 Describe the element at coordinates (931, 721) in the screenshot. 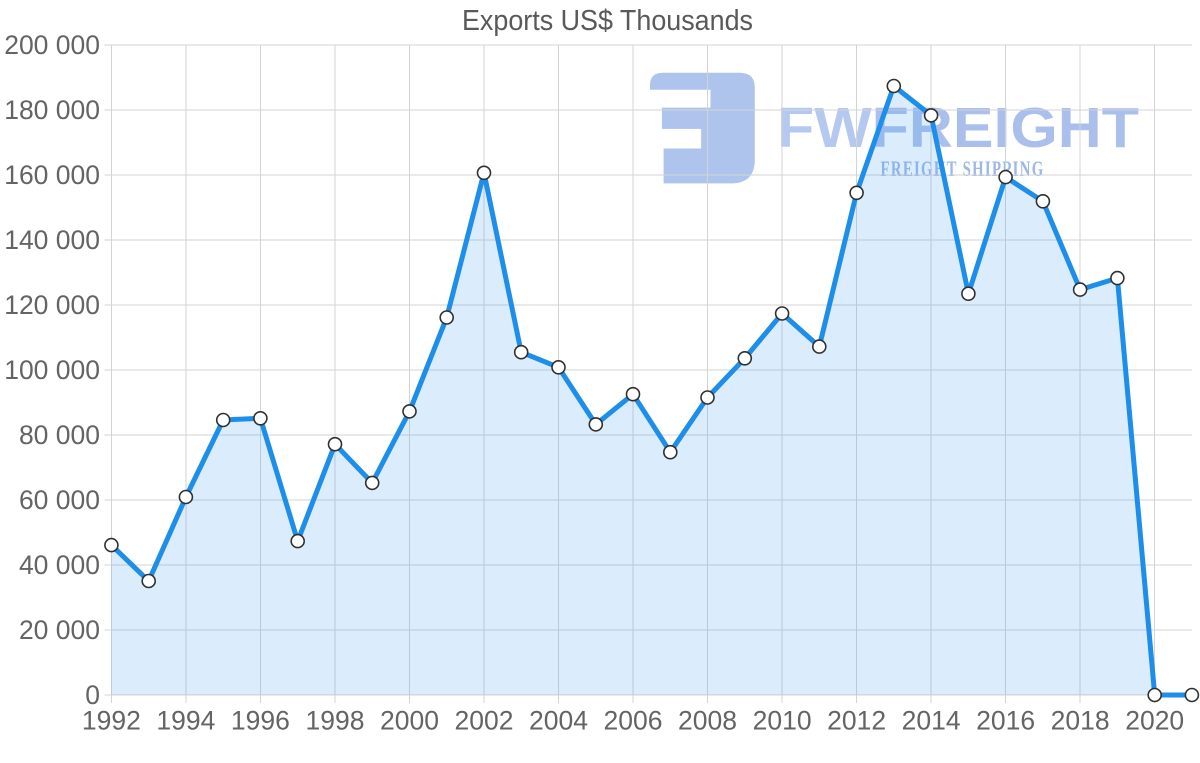

I see `svg-text: 2014` at that location.